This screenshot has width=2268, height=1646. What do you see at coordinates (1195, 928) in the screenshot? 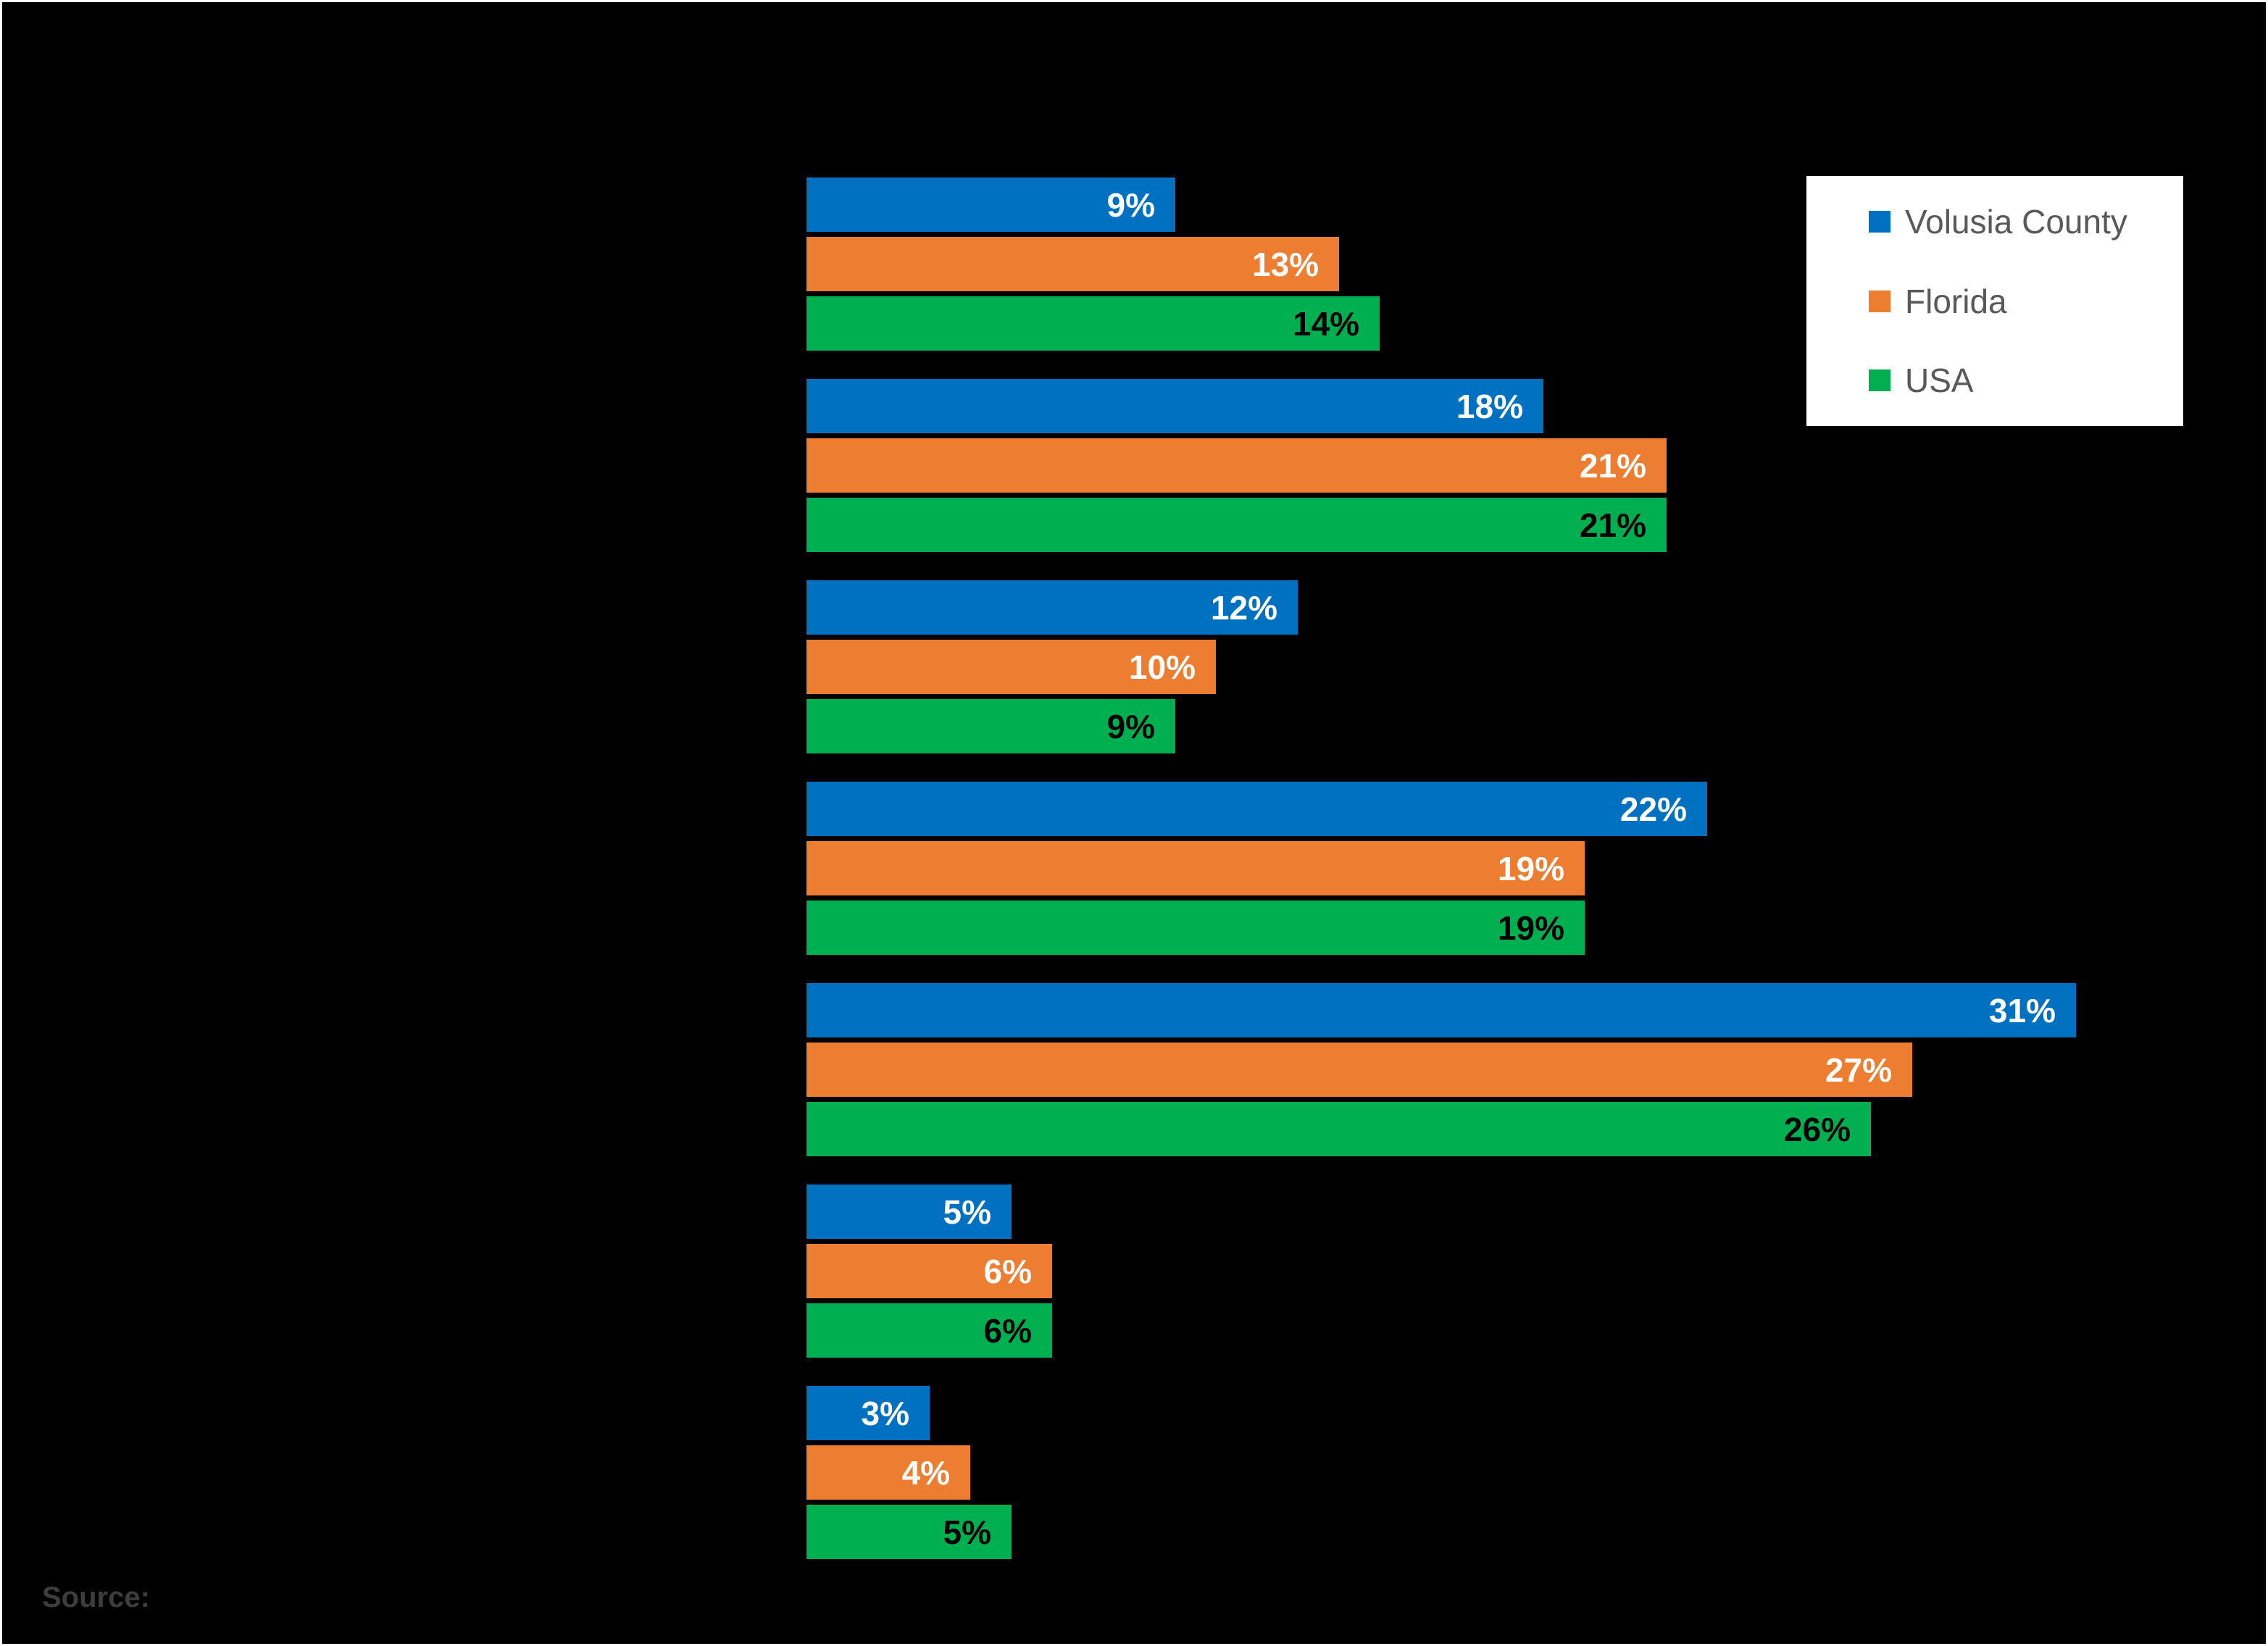
I see `bar-usa: 19%` at bounding box center [1195, 928].